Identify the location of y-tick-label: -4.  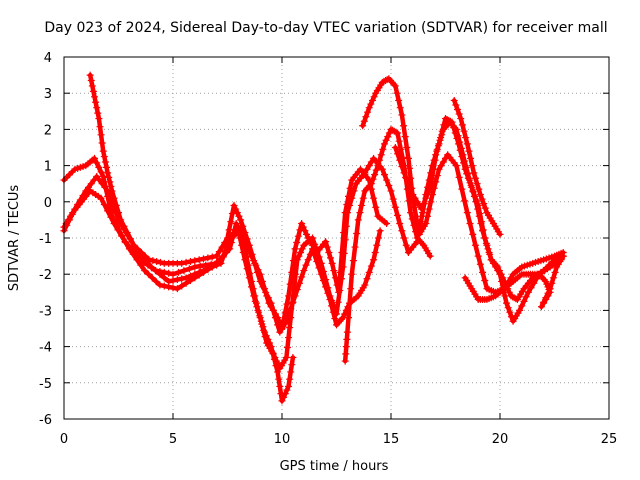
(45, 348).